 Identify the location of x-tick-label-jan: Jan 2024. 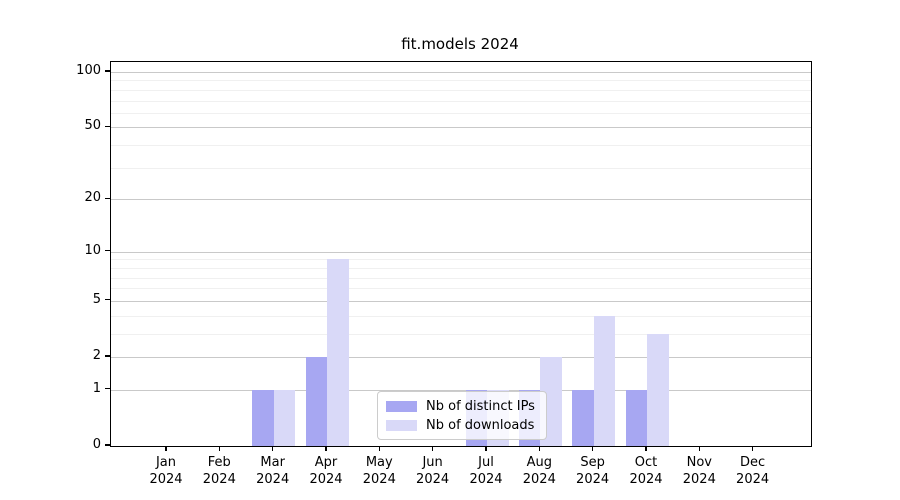
(166, 471).